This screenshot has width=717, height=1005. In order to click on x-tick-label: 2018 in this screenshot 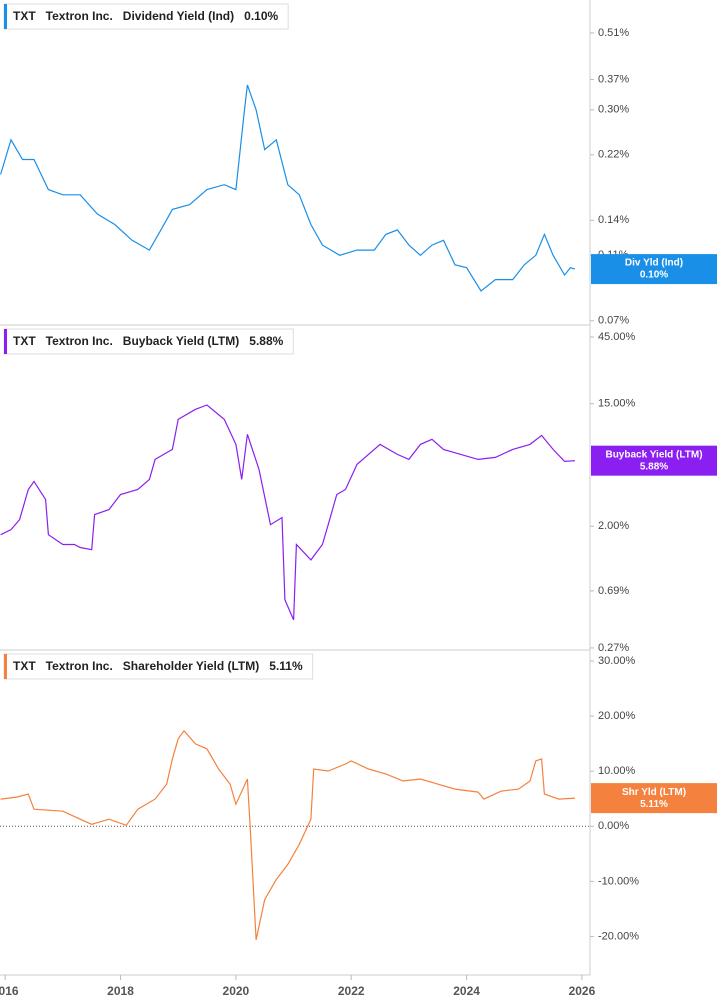, I will do `click(120, 991)`.